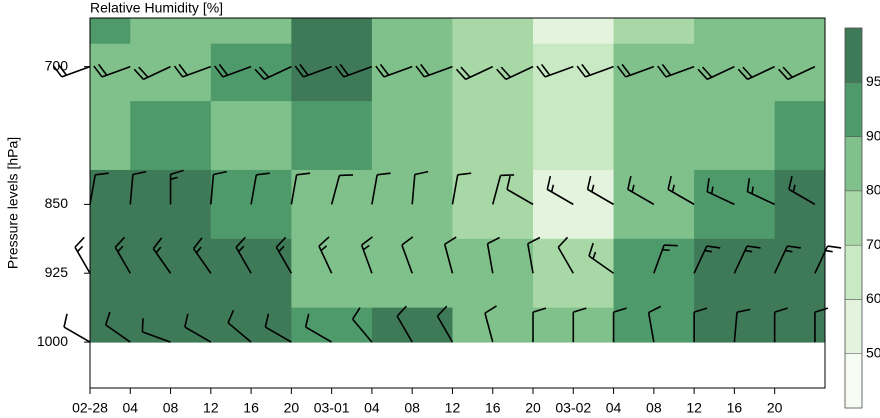 This screenshot has width=880, height=418. What do you see at coordinates (873, 190) in the screenshot?
I see `colorbar-label: 80` at bounding box center [873, 190].